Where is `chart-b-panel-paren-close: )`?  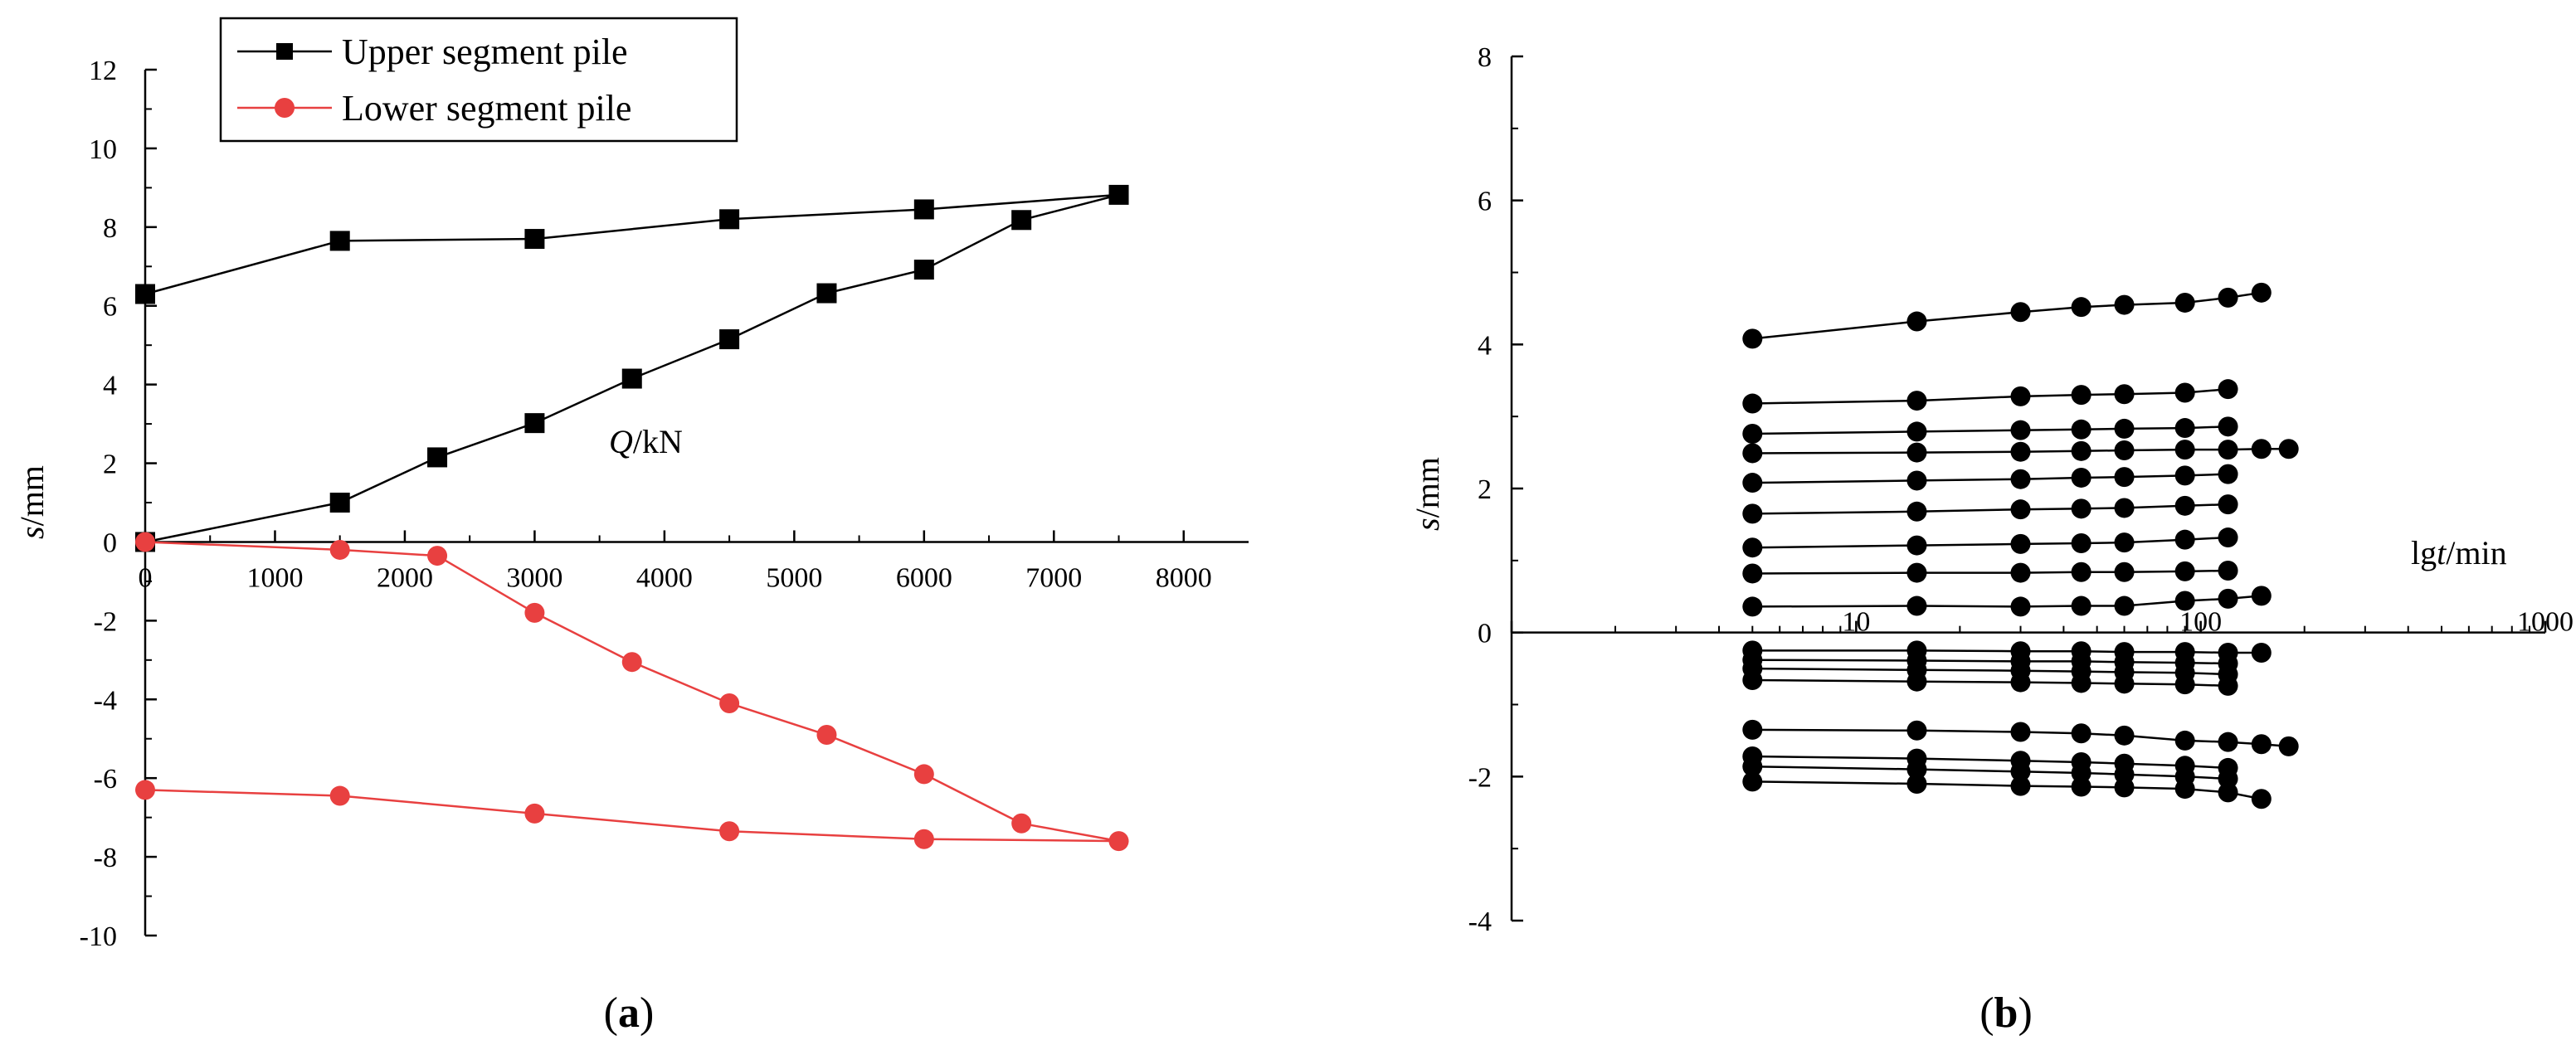
chart-b-panel-paren-close: ) is located at coordinates (2025, 1013).